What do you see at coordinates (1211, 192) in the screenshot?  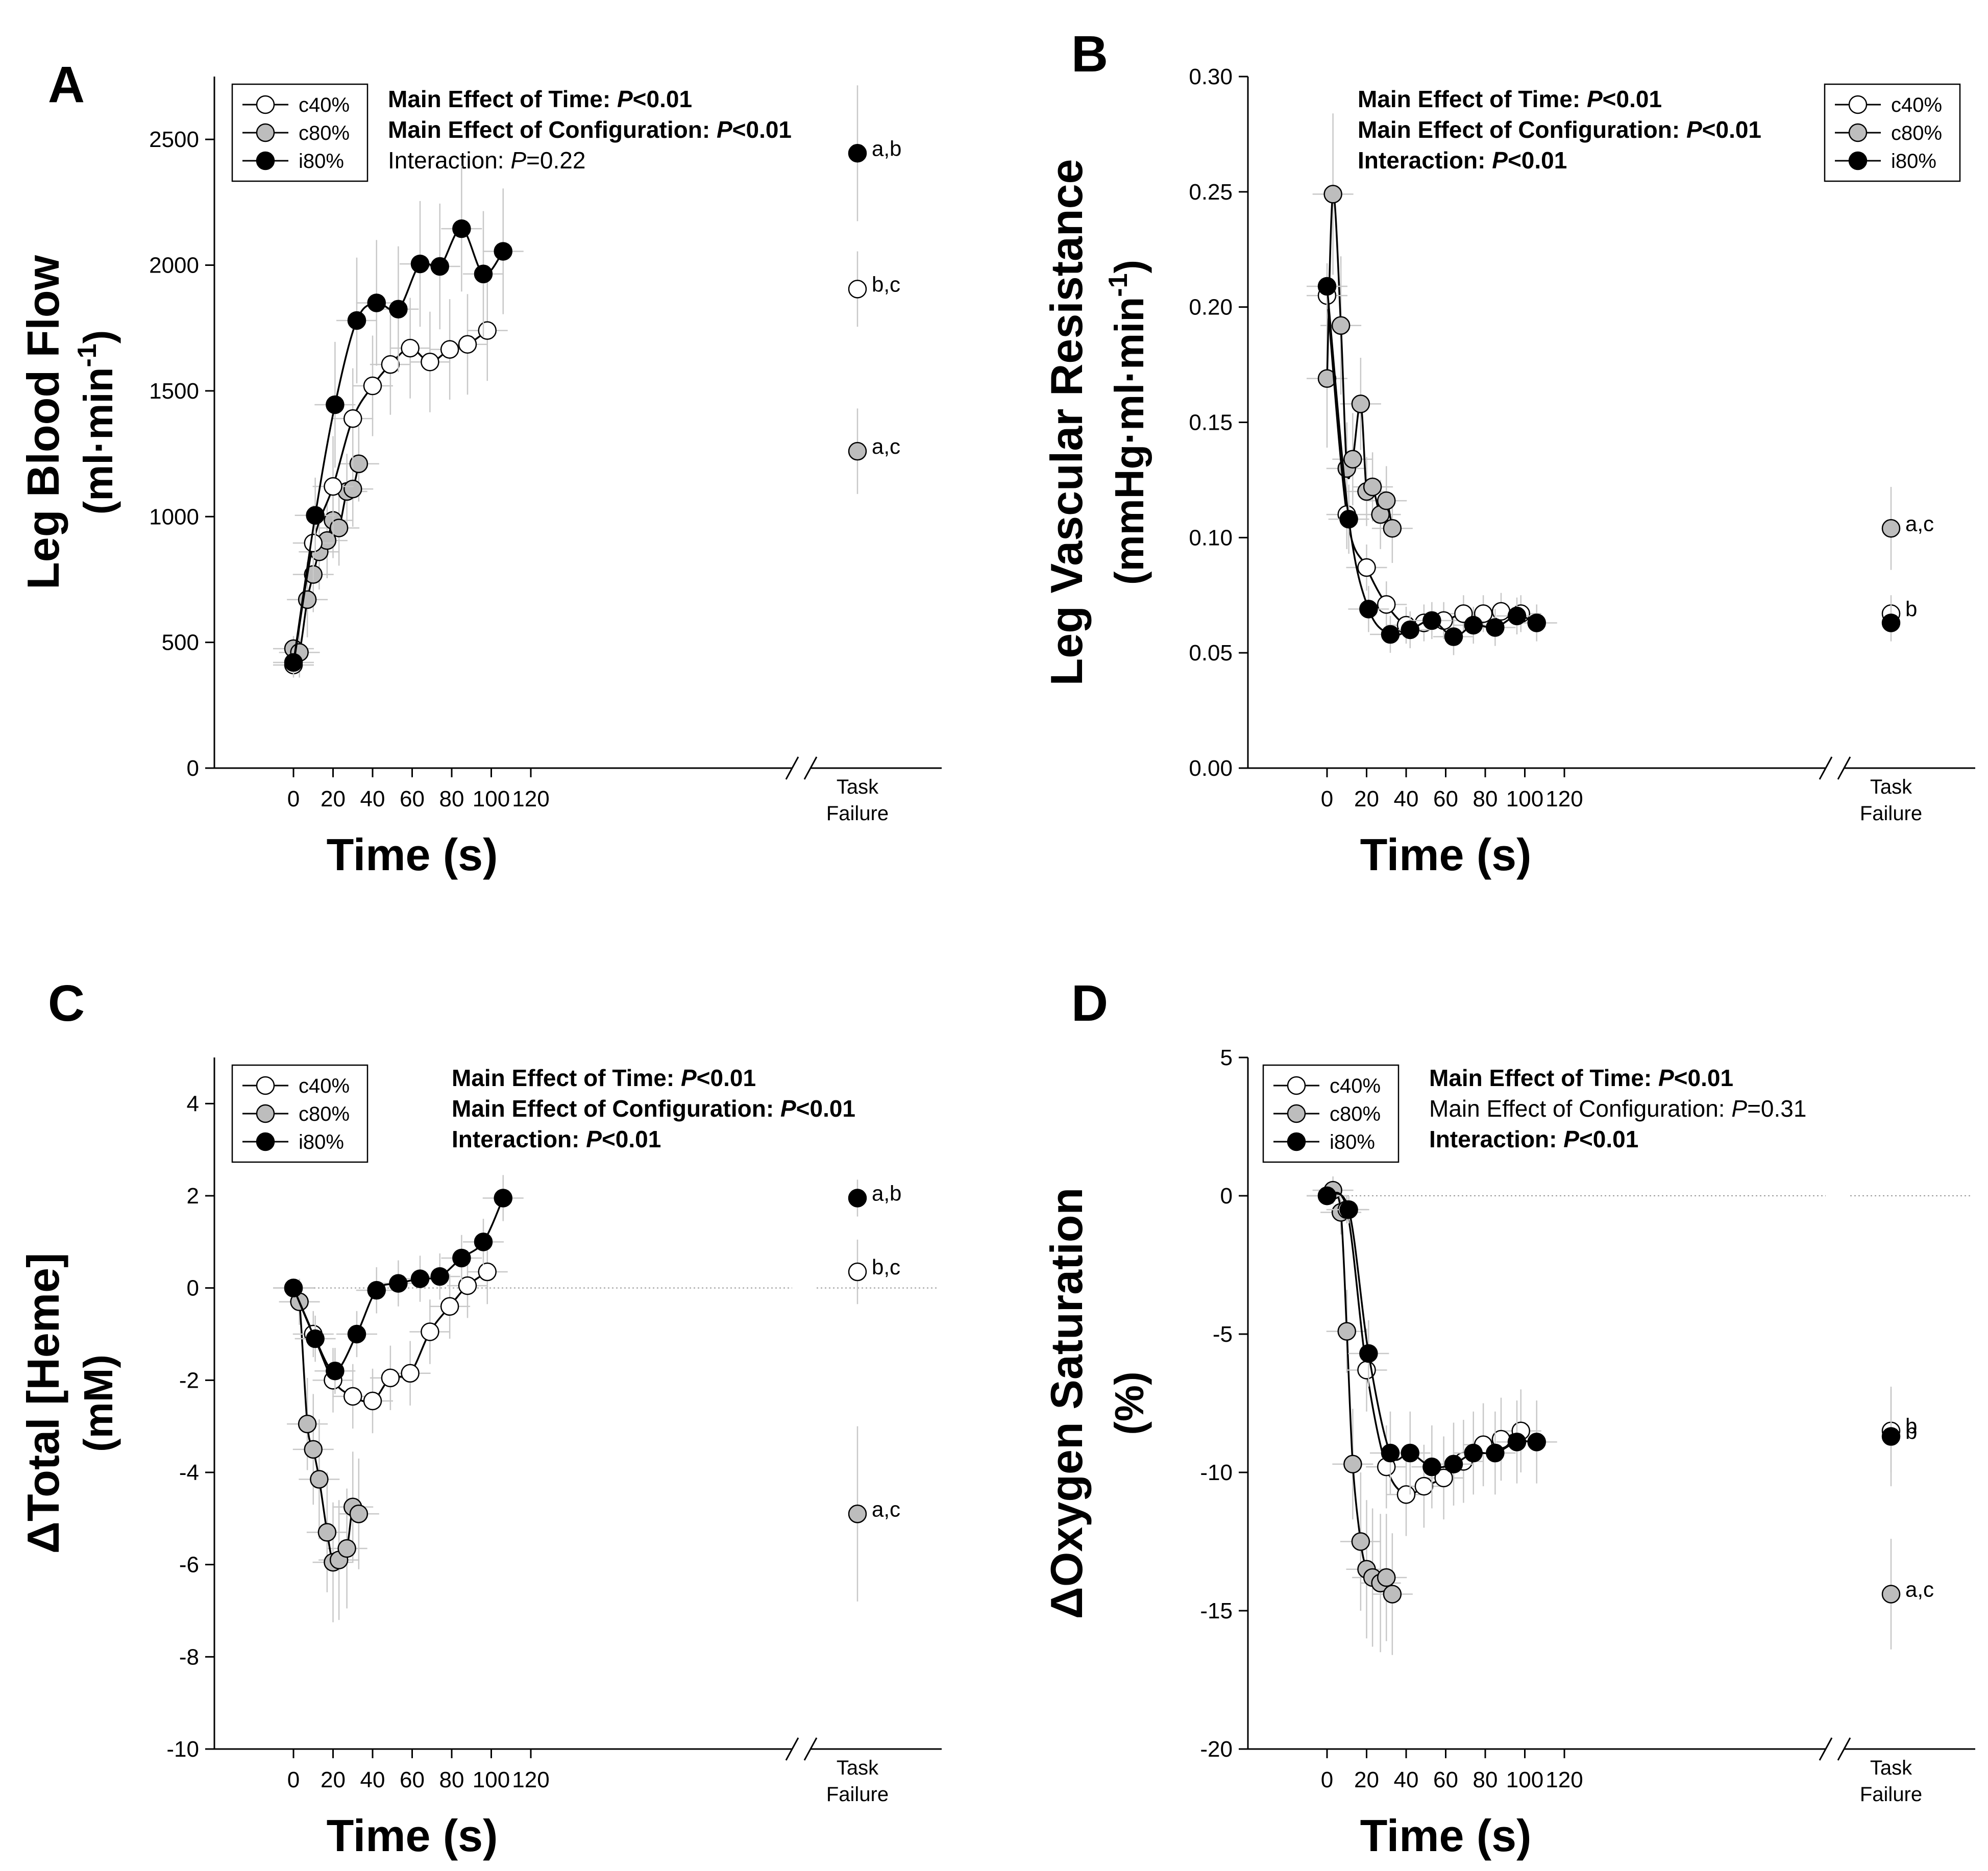 I see `y-tick-label: 0.25` at bounding box center [1211, 192].